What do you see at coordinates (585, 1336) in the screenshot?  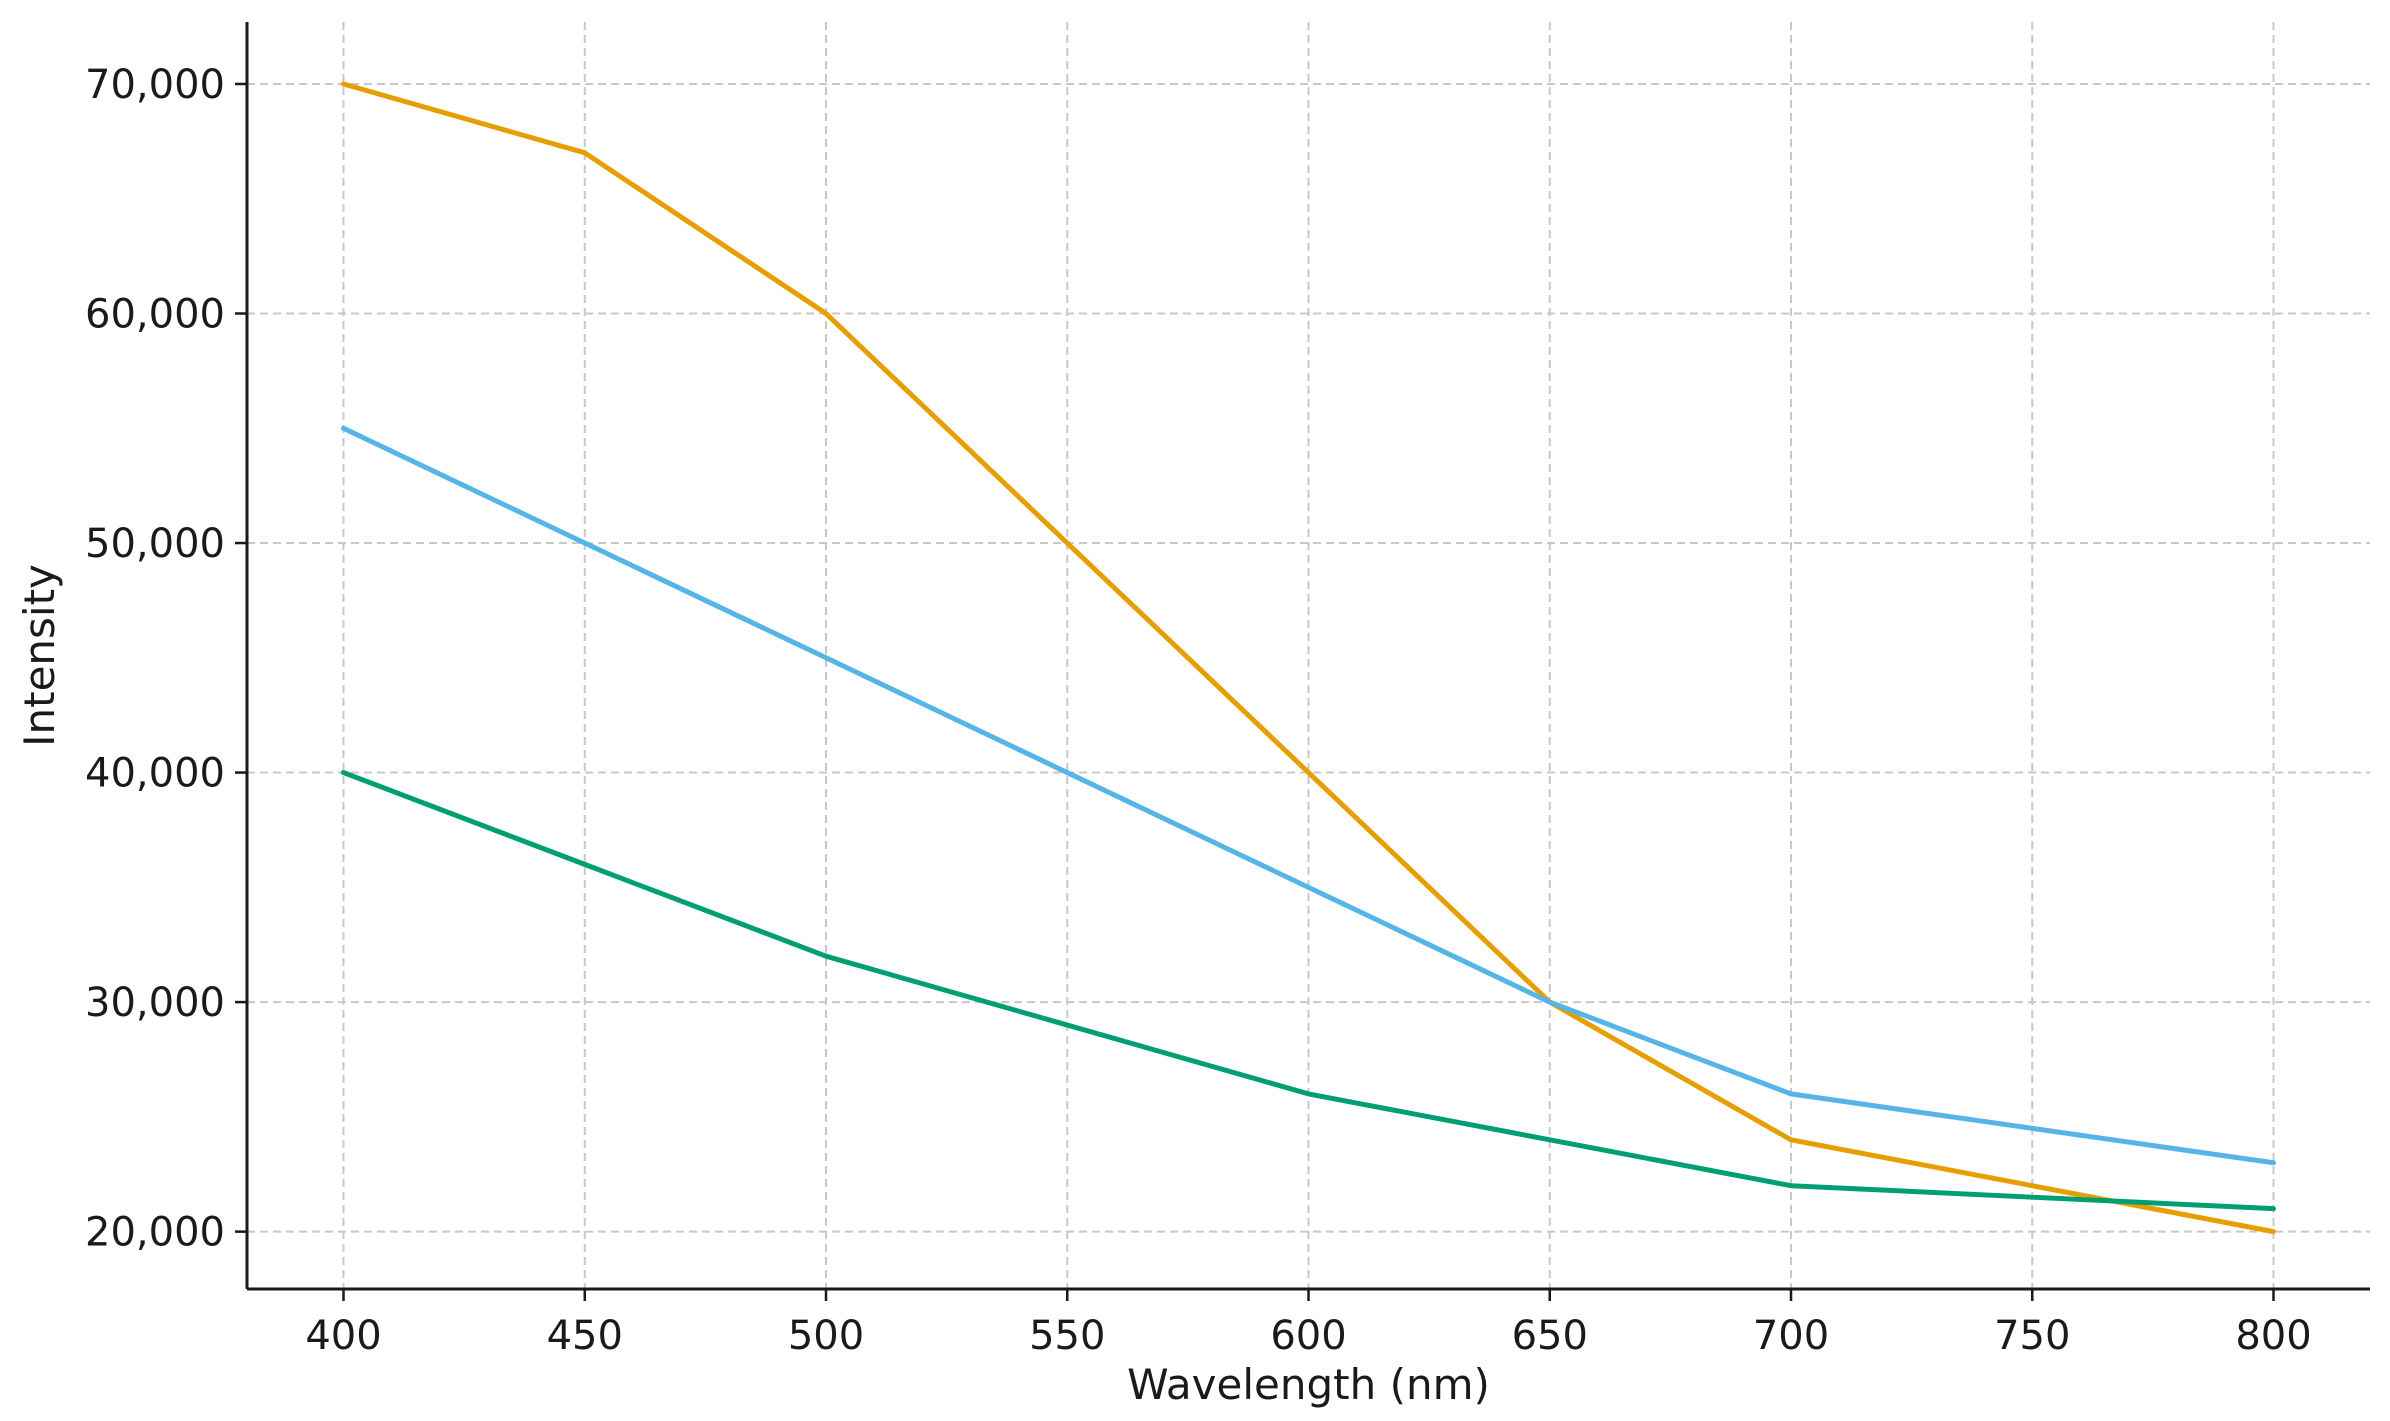 I see `x-tick-label: 450` at bounding box center [585, 1336].